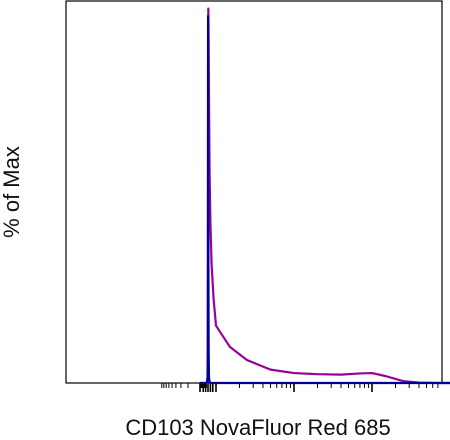  I want to click on y-axis-label: % of Max, so click(12, 192).